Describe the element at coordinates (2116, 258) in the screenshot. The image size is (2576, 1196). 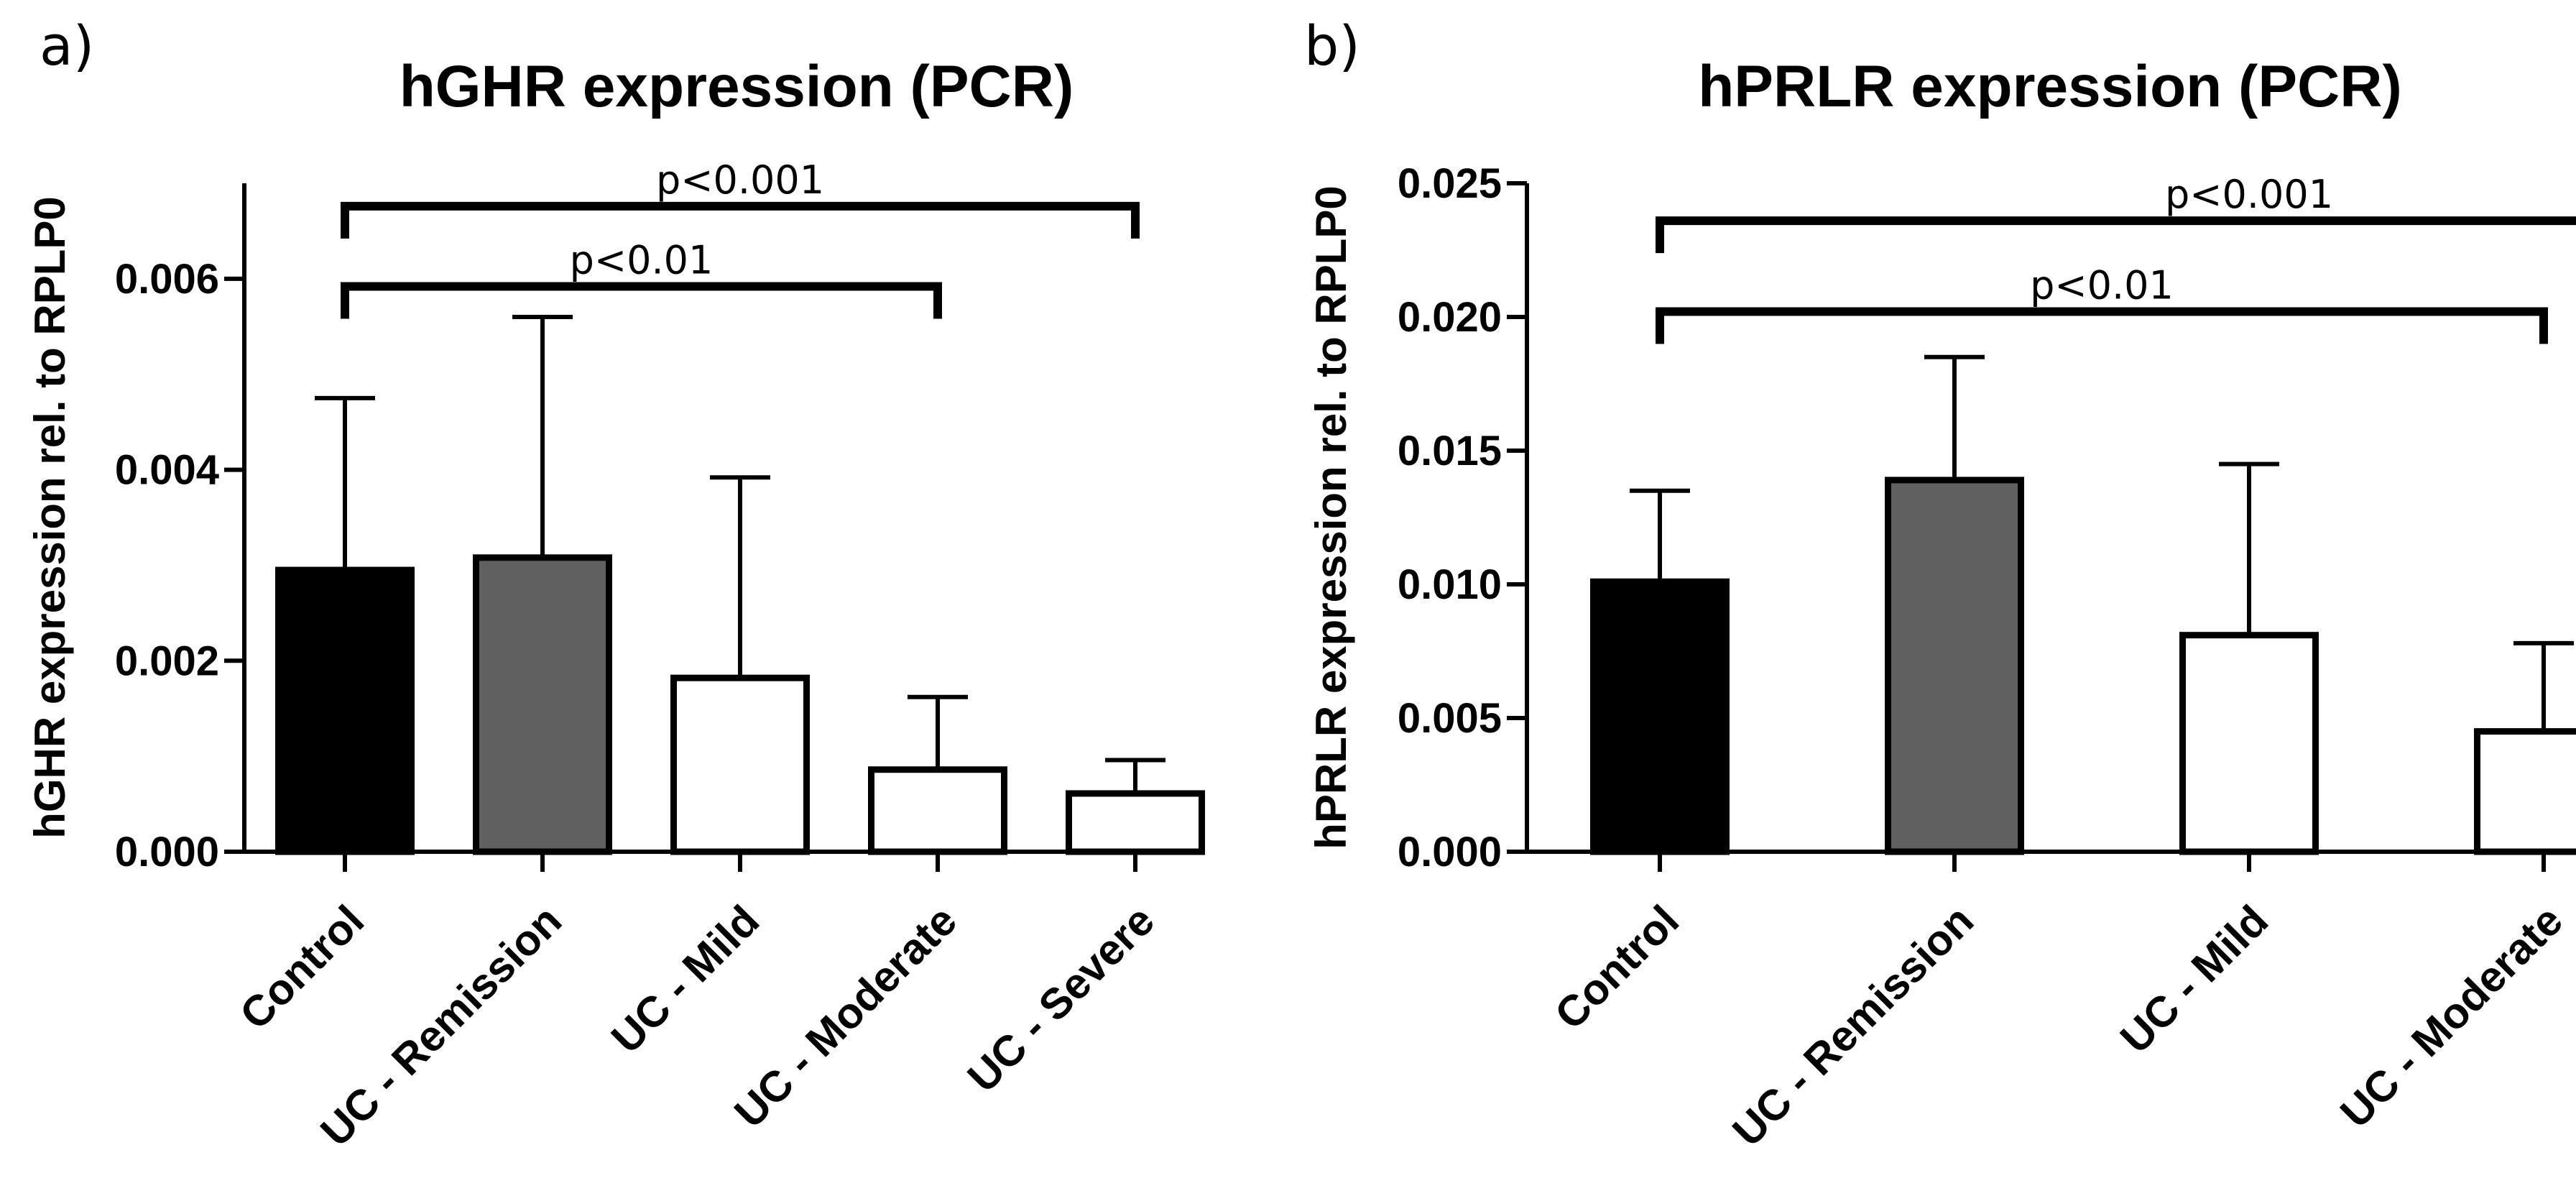
I see `significance-brackets-b: p<0.001 p<0.01` at that location.